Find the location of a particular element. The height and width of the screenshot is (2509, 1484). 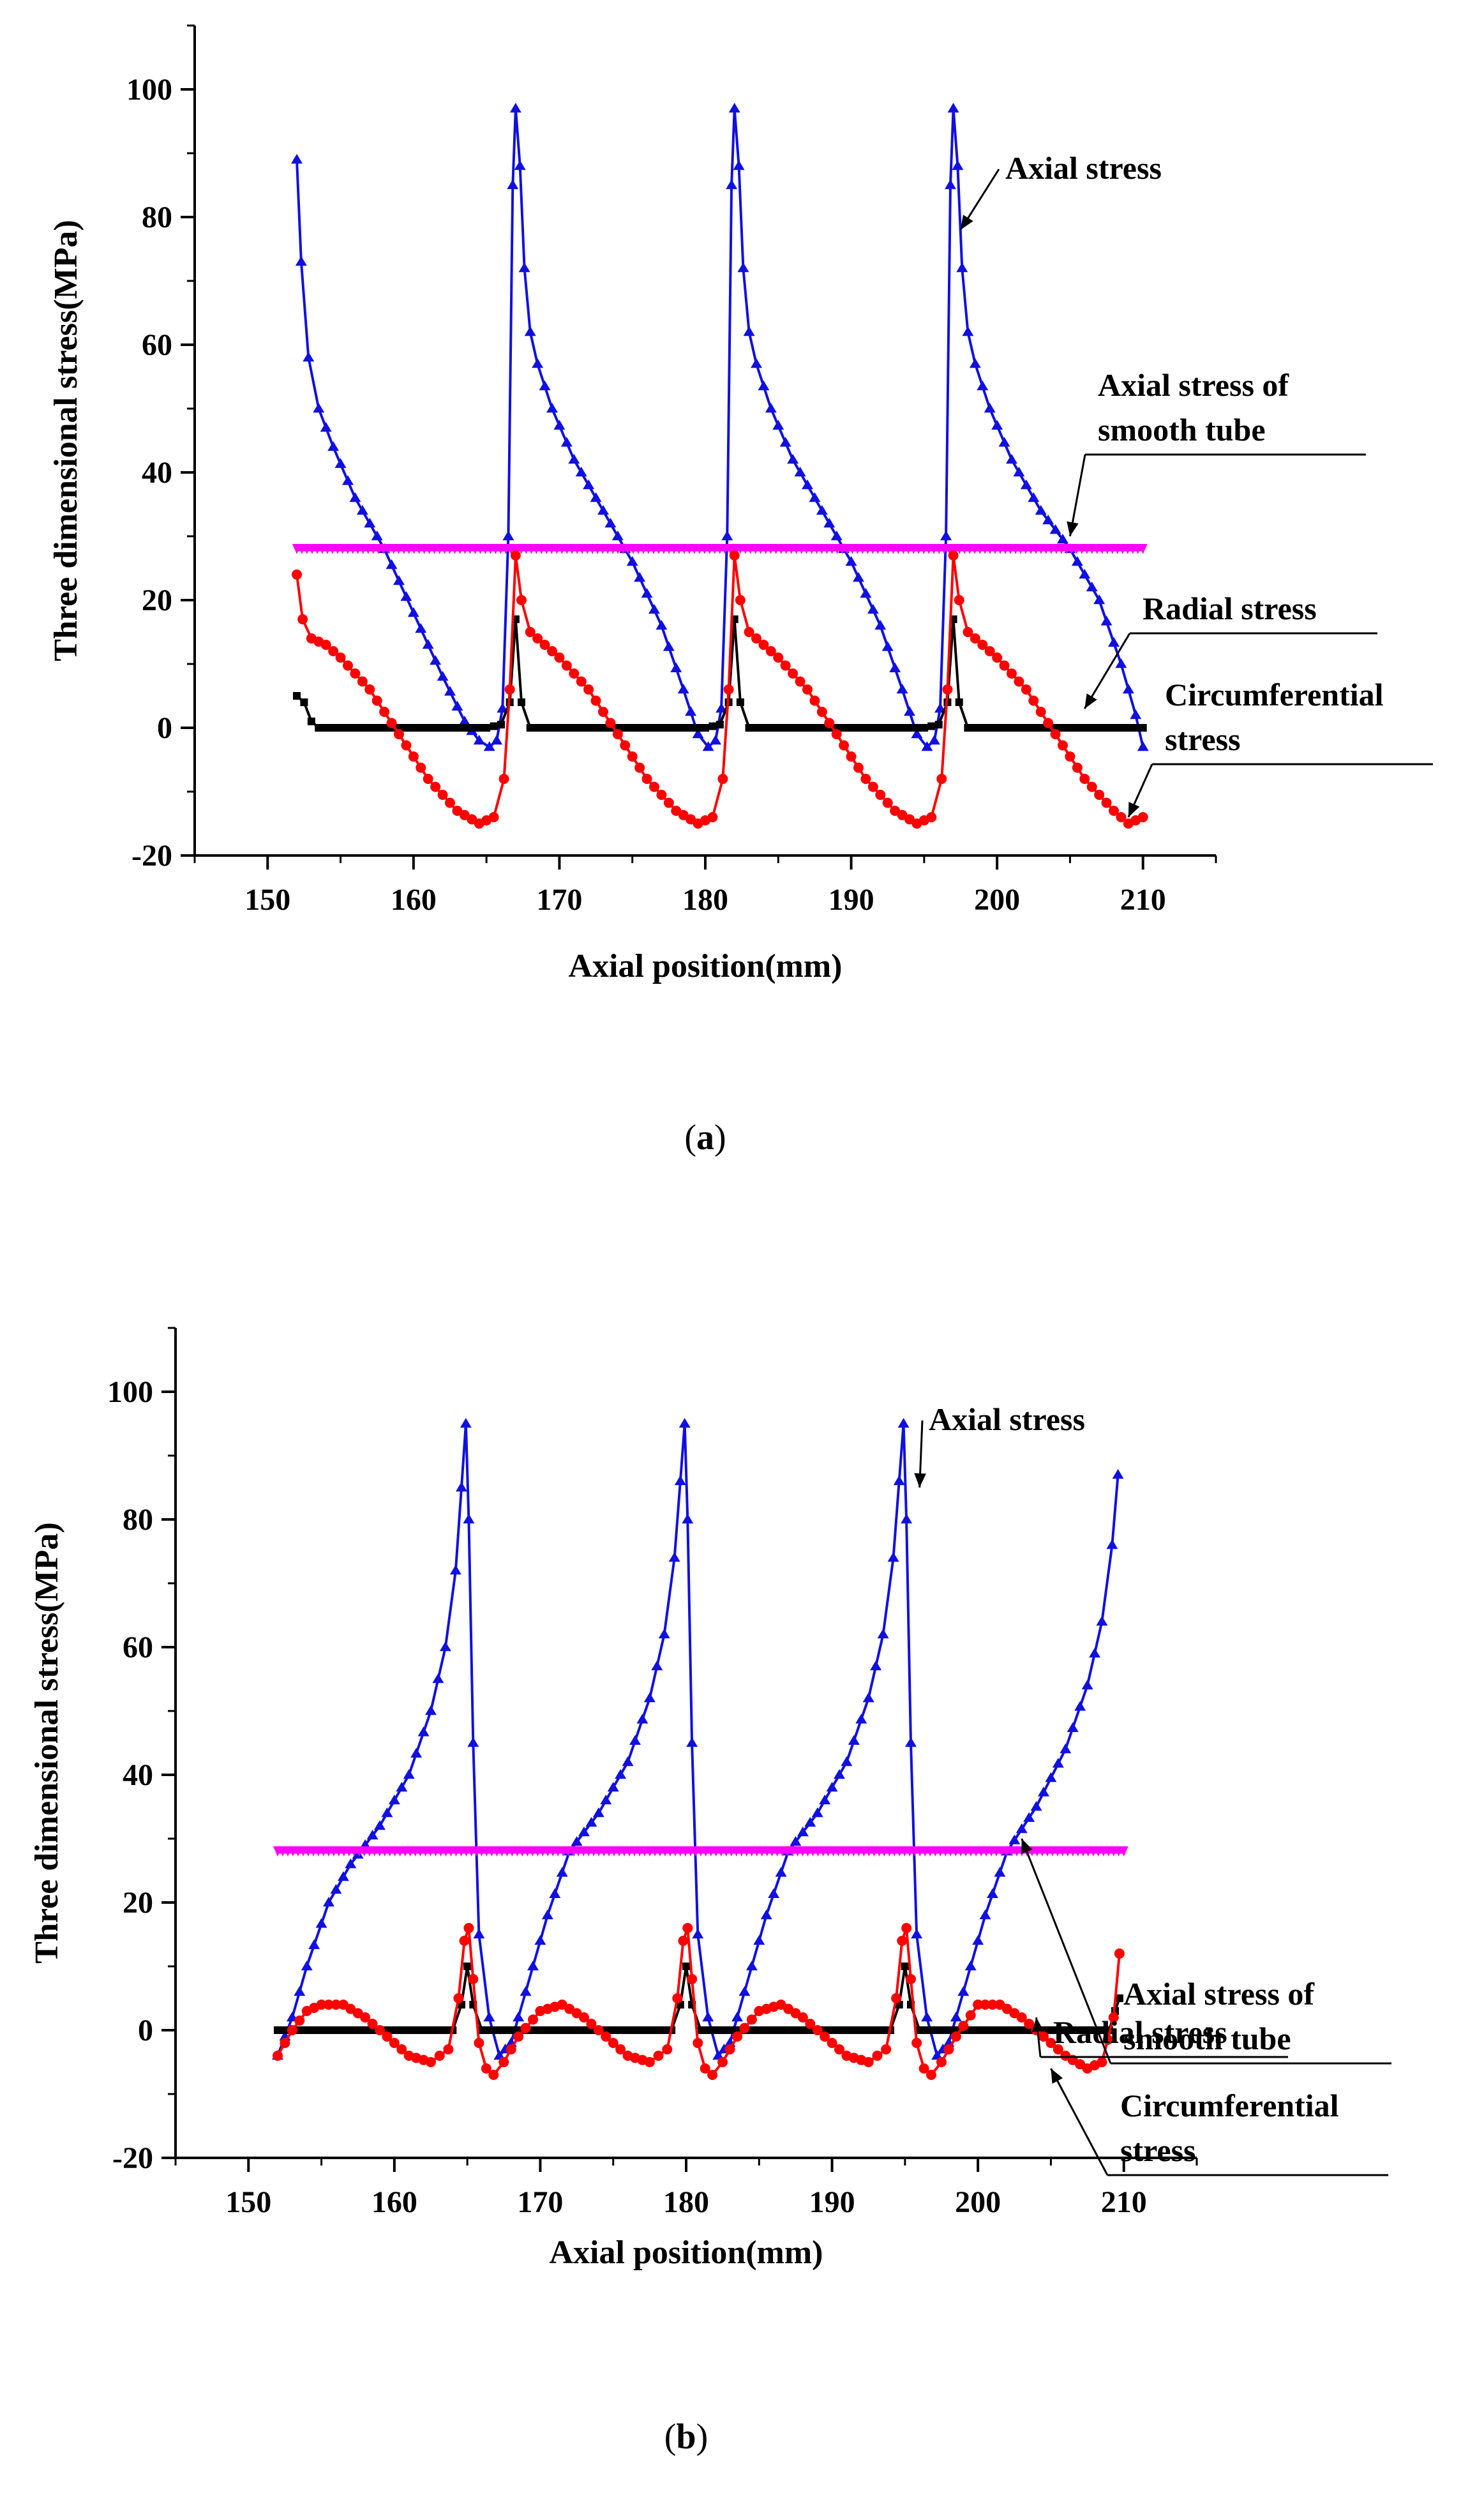

x-tick-label: 200 is located at coordinates (978, 2202).